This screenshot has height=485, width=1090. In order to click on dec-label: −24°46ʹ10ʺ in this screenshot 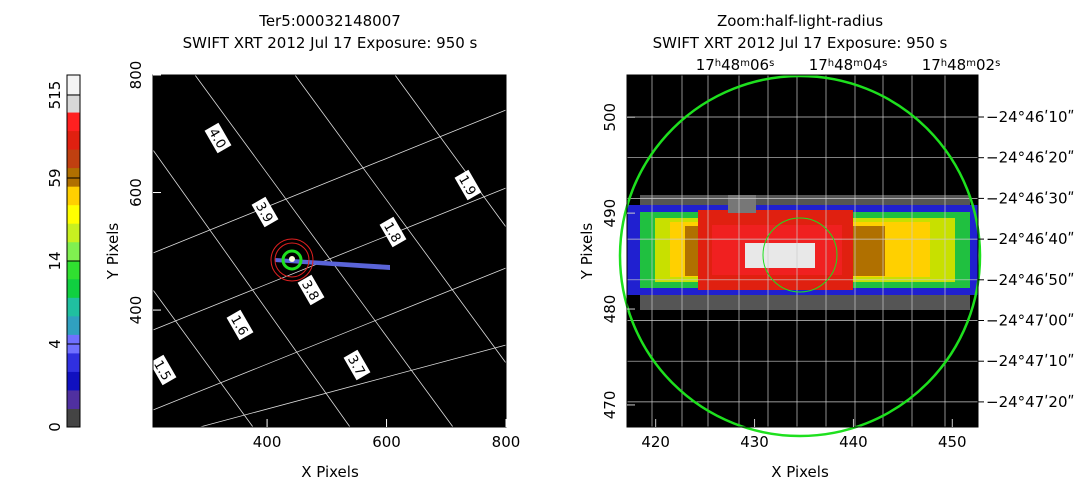, I will do `click(1030, 117)`.